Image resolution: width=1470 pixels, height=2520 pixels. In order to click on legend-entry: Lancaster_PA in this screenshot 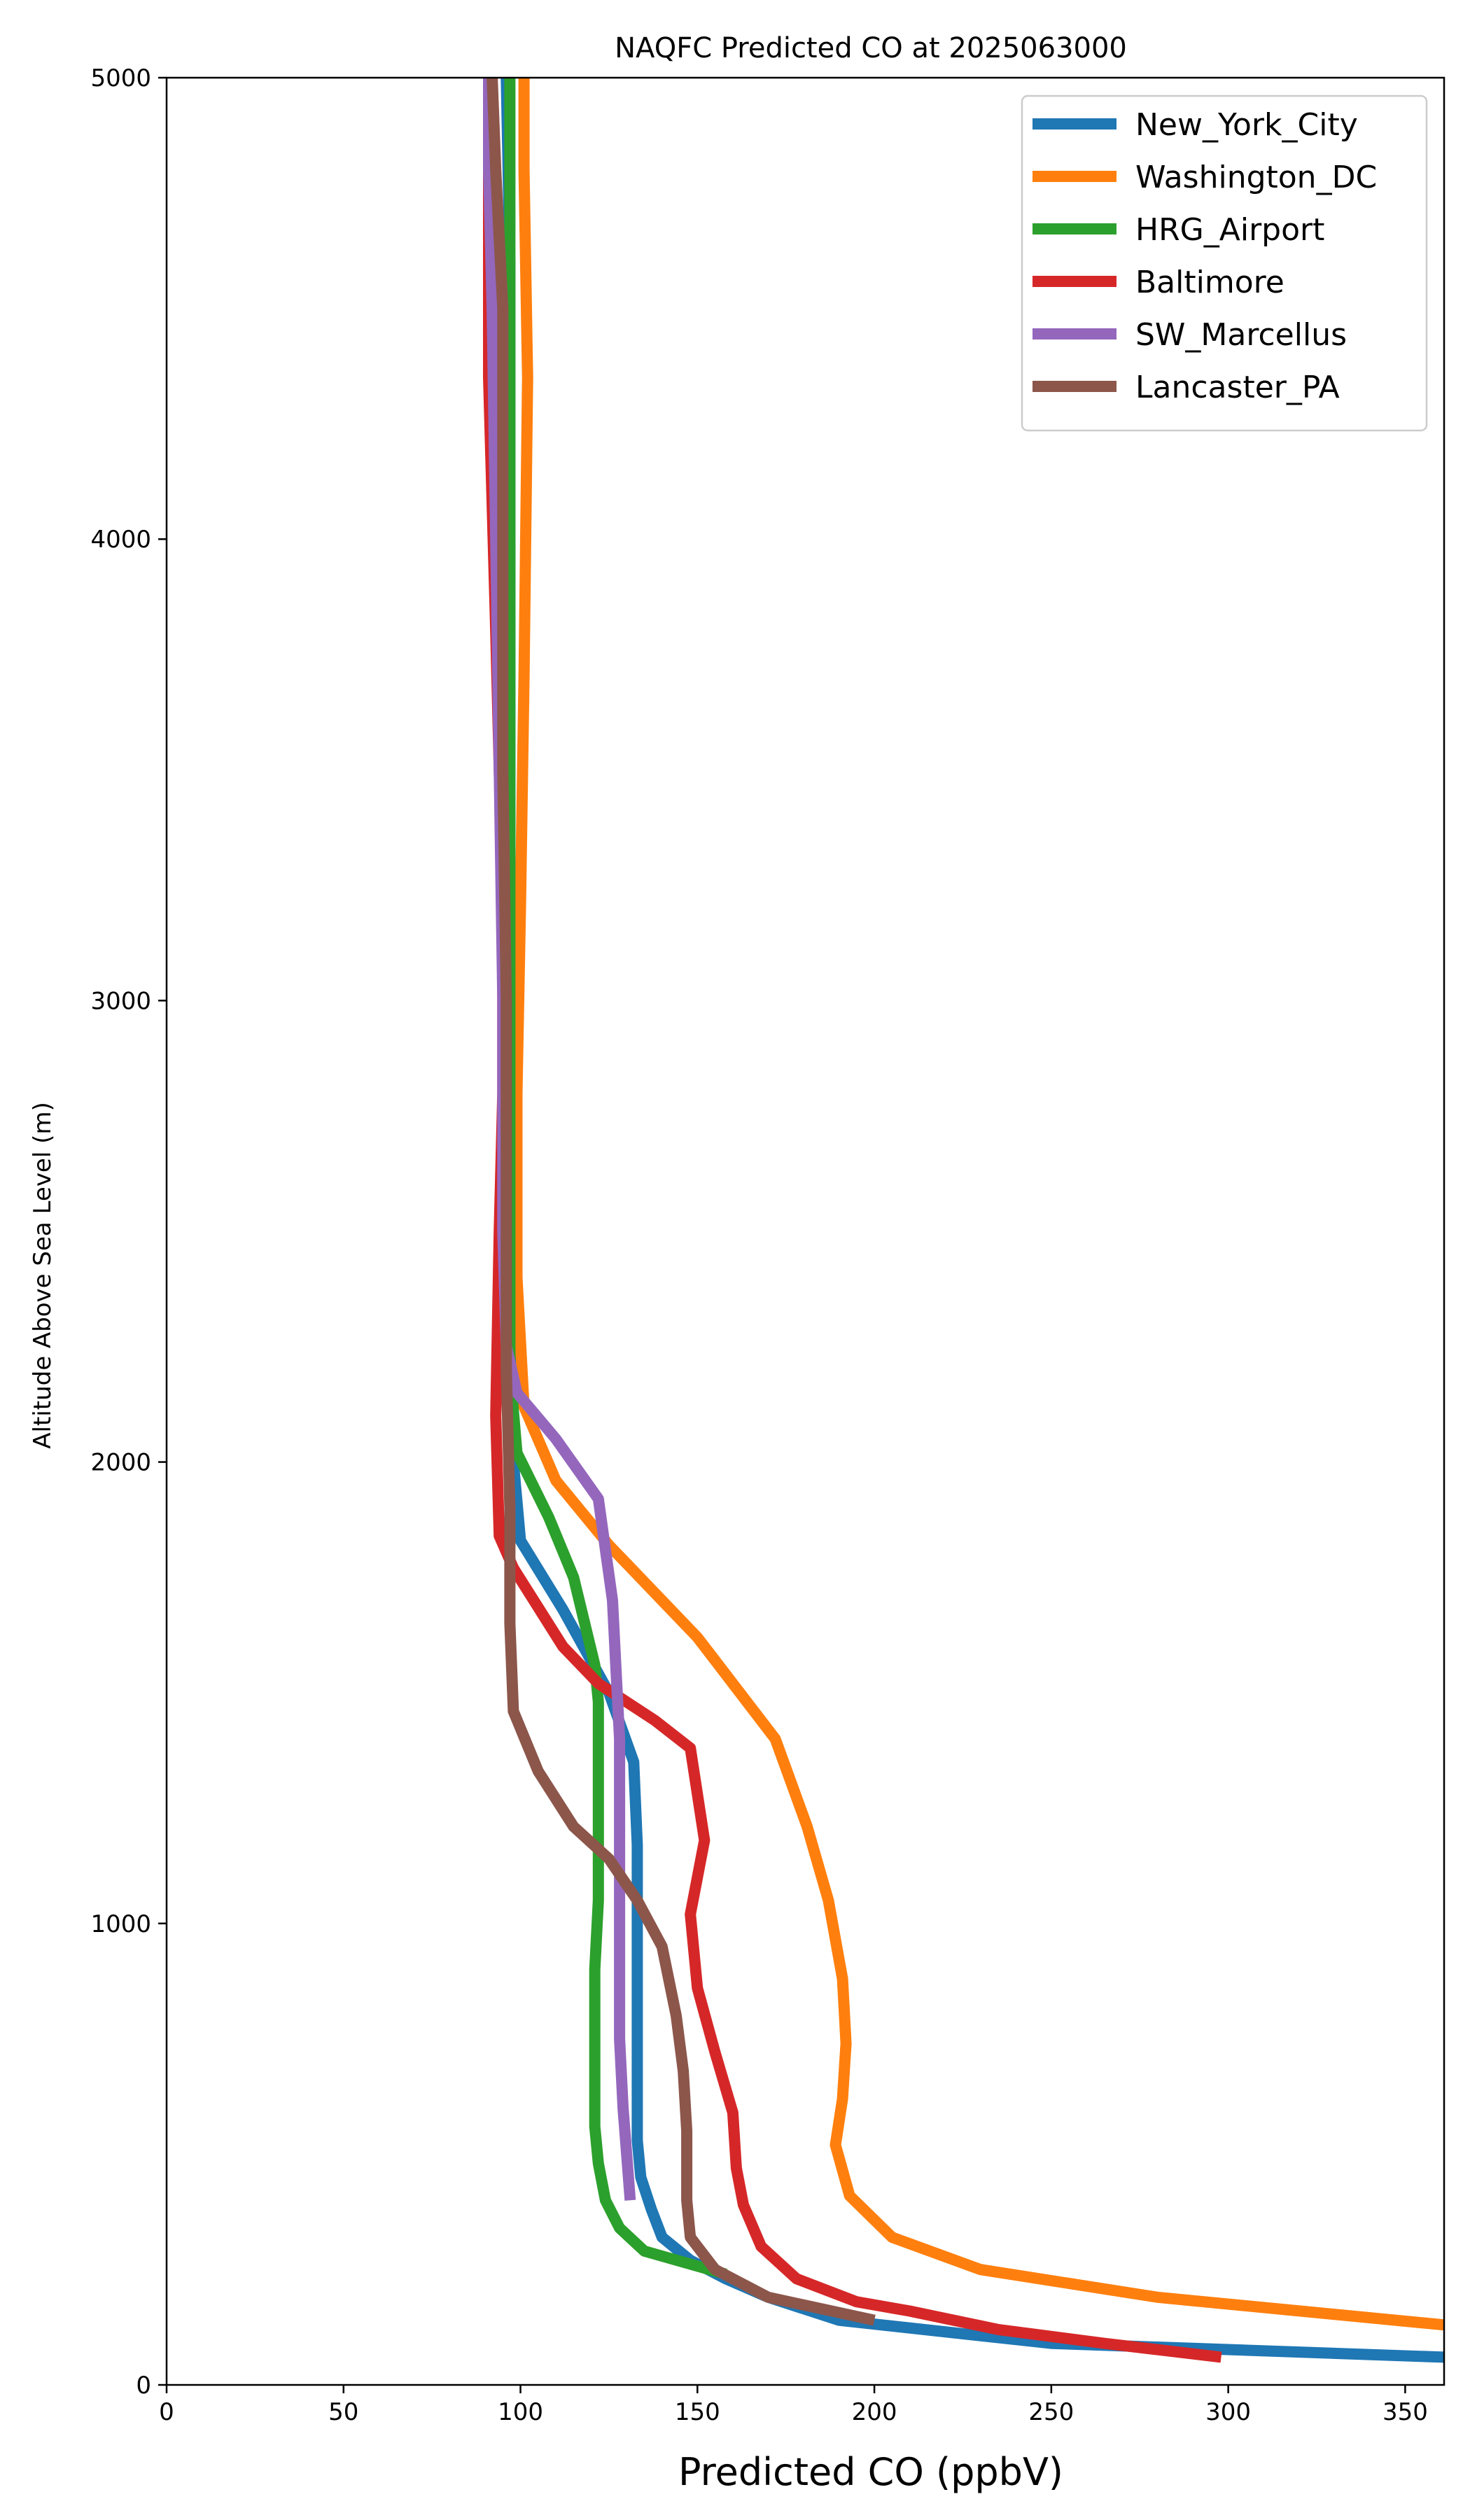, I will do `click(1237, 387)`.